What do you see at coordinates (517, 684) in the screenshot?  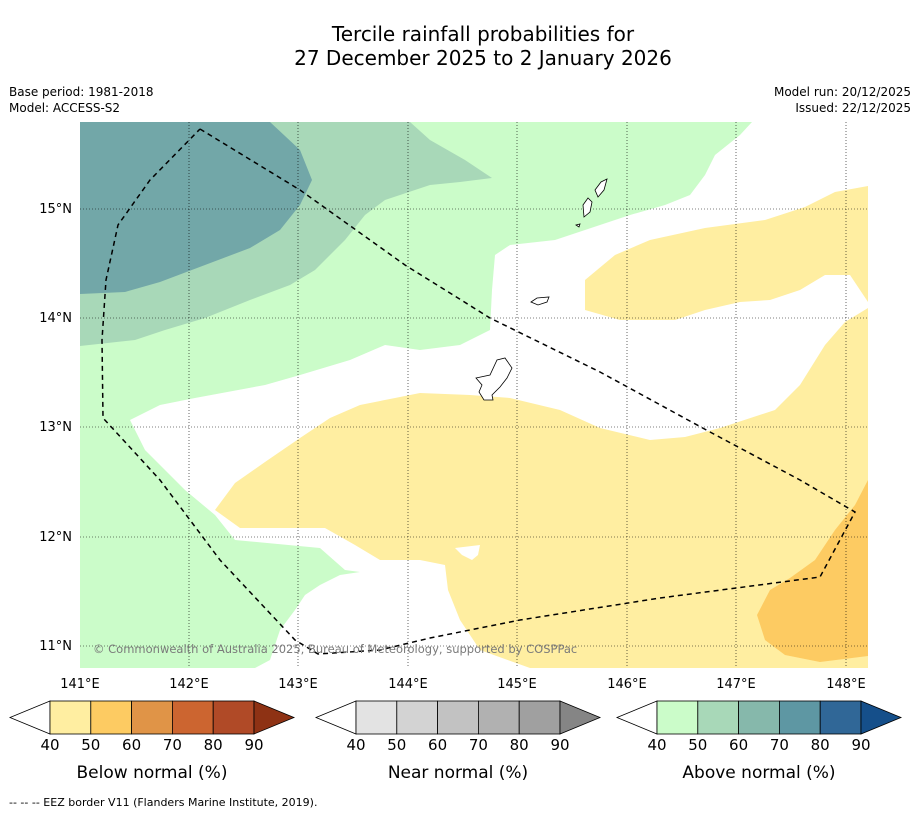 I see `lon-label: 145°E` at bounding box center [517, 684].